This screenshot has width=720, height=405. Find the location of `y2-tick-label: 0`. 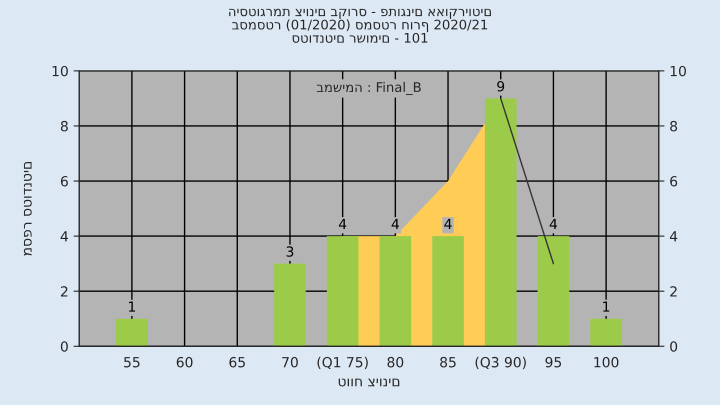

y2-tick-label: 0 is located at coordinates (674, 346).